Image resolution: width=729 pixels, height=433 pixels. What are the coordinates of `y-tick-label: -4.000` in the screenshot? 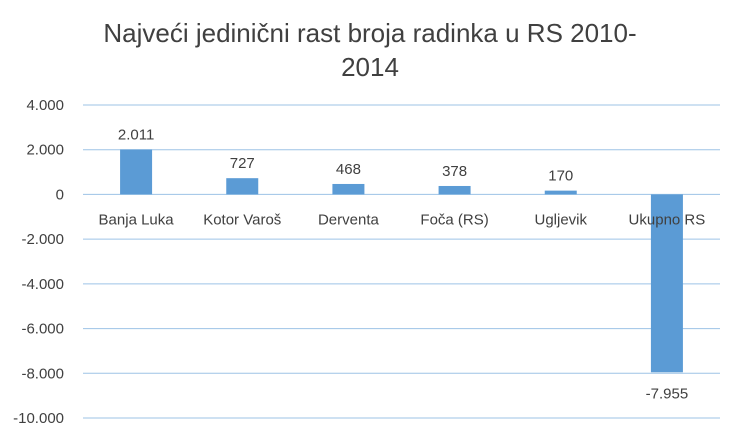 It's located at (42, 284).